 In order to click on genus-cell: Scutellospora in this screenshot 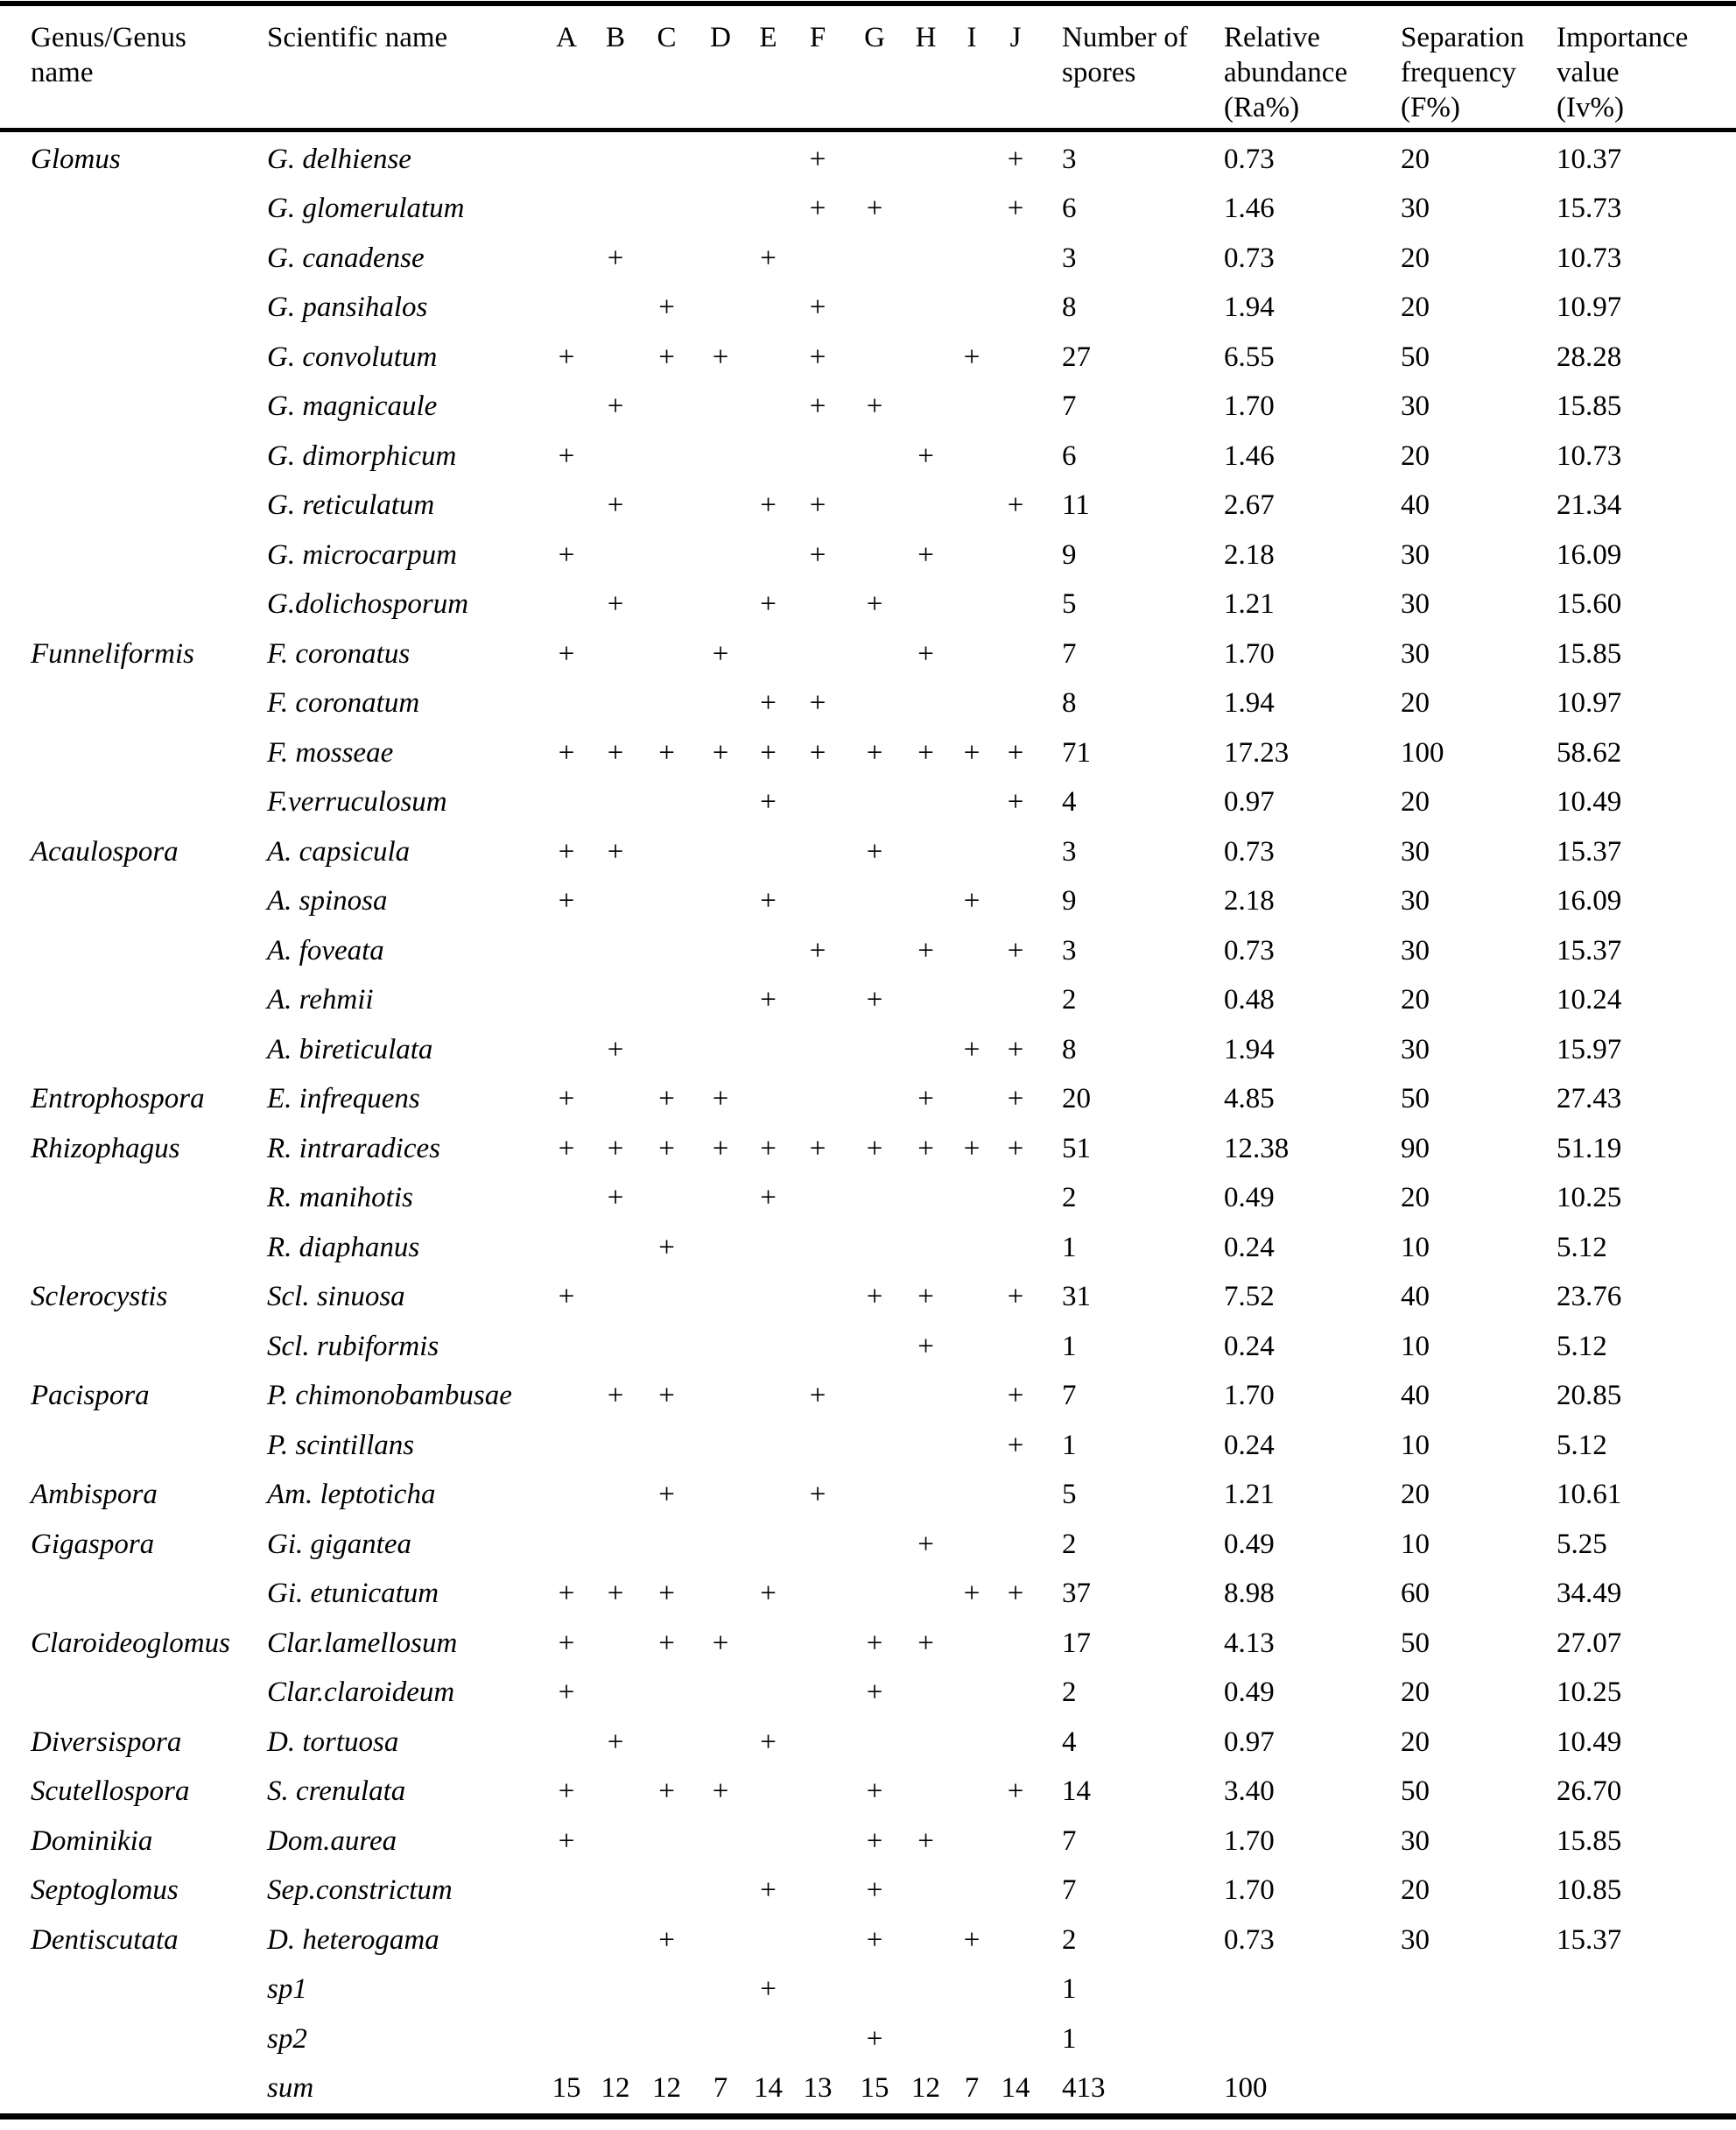, I will do `click(110, 1792)`.